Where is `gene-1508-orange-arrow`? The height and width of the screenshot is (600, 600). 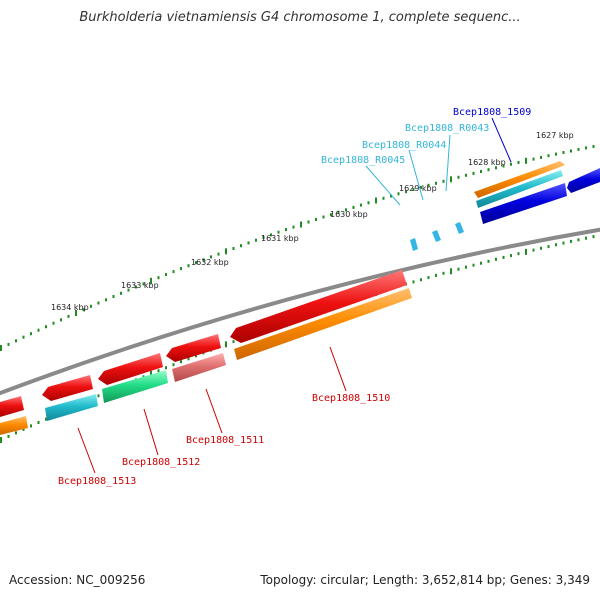 gene-1508-orange-arrow is located at coordinates (519, 179).